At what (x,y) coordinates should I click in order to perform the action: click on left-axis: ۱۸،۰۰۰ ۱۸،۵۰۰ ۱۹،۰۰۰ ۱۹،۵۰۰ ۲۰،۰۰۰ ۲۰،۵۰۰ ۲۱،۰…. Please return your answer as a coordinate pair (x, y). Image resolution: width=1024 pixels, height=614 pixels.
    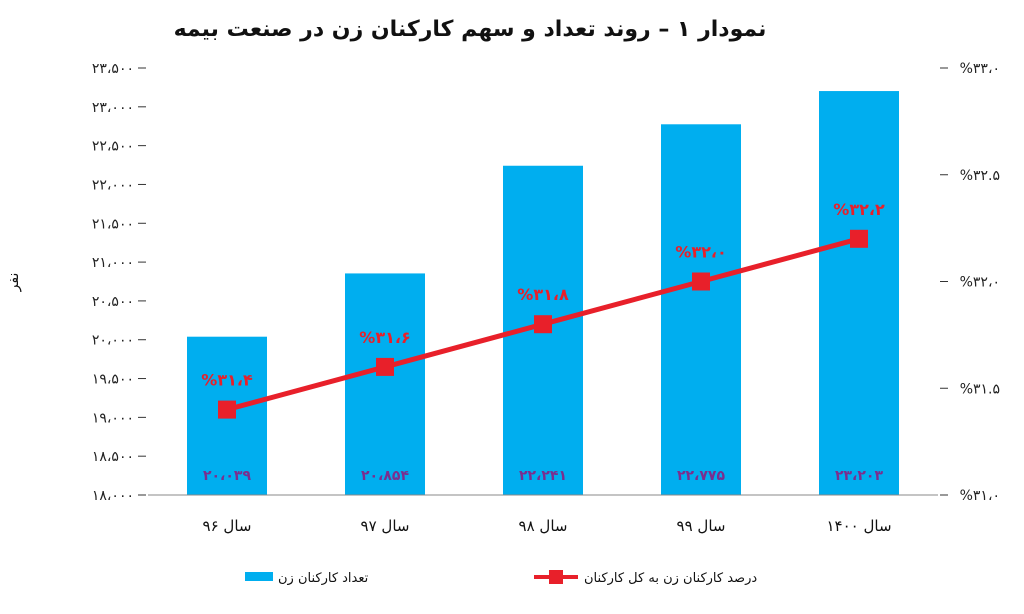
    Looking at the image, I should click on (119, 282).